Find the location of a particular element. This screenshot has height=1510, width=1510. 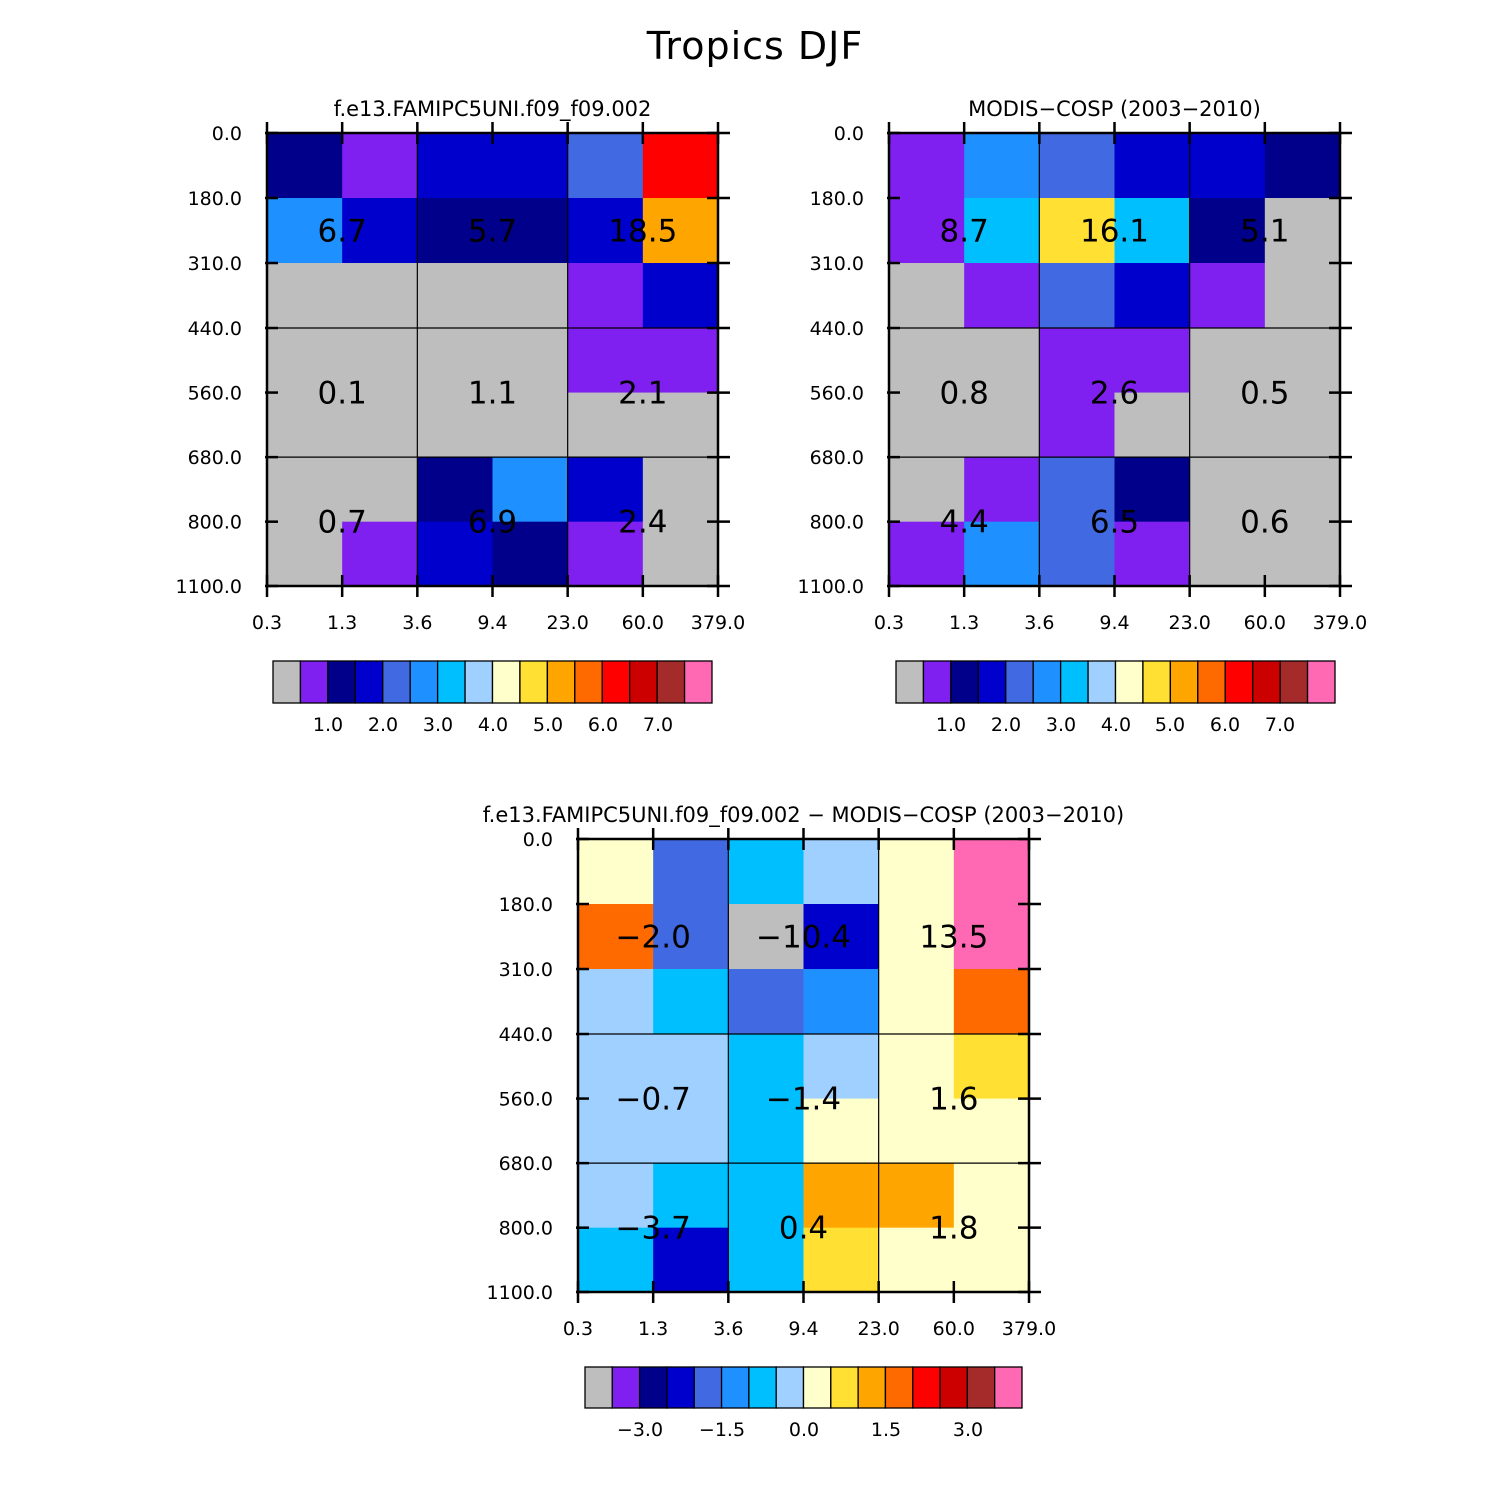

y-tick-label: 560.0 is located at coordinates (215, 394).